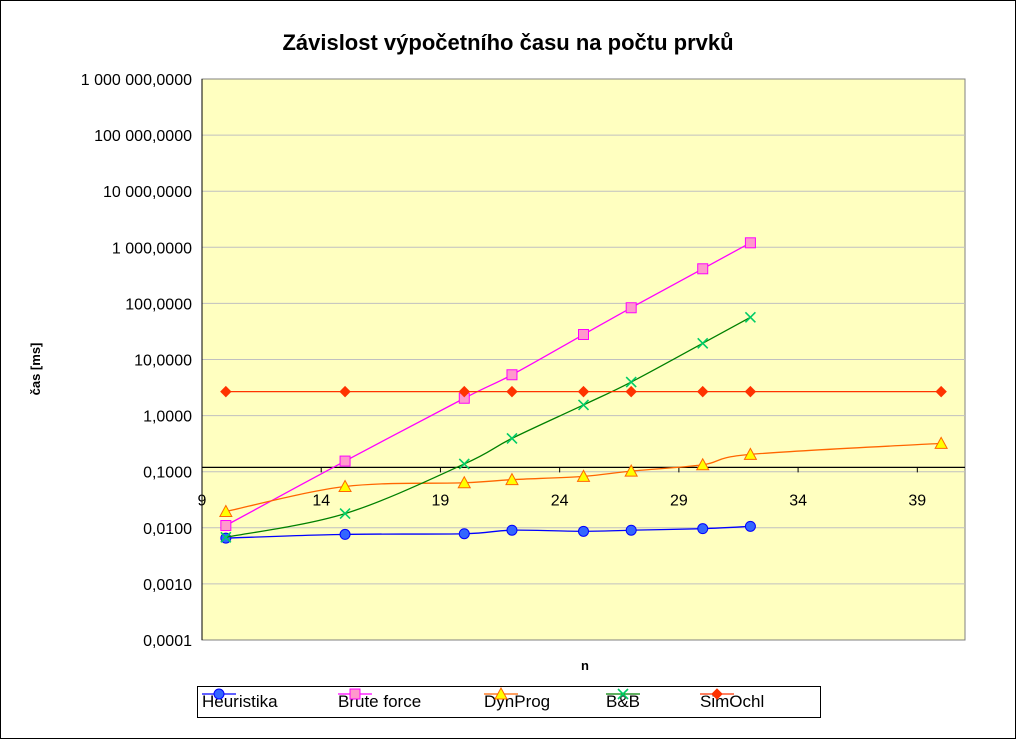 The height and width of the screenshot is (739, 1016). Describe the element at coordinates (321, 500) in the screenshot. I see `x-tick-label: 14` at that location.